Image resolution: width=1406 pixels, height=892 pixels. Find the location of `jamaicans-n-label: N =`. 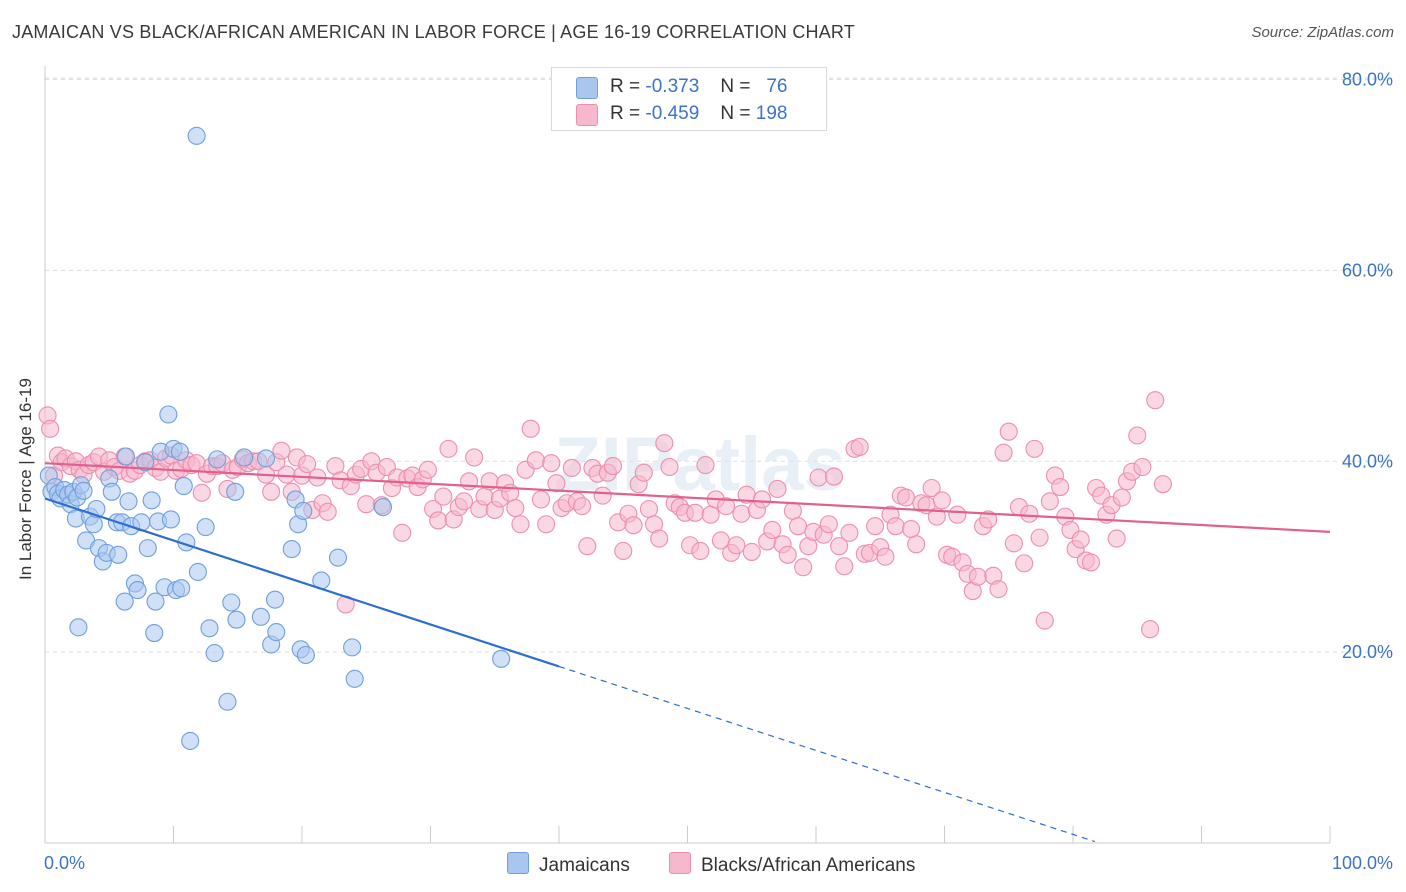

jamaicans-n-label: N = is located at coordinates (735, 86).